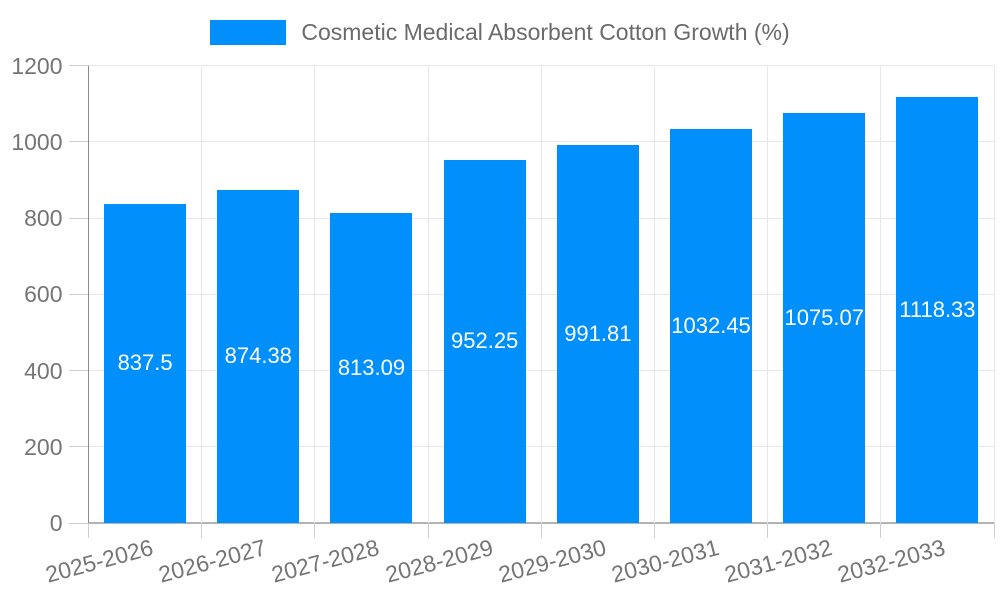 The height and width of the screenshot is (600, 1000). Describe the element at coordinates (439, 561) in the screenshot. I see `x-tick-label: 2028-2029` at that location.